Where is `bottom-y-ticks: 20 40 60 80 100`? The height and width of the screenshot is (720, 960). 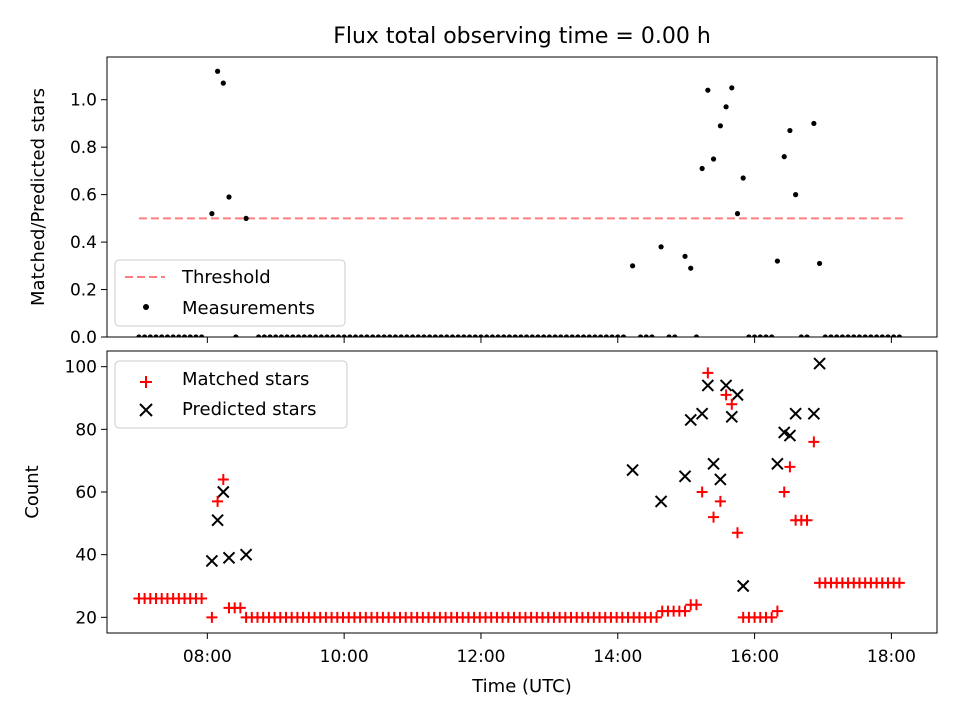 bottom-y-ticks: 20 40 60 80 100 is located at coordinates (86, 493).